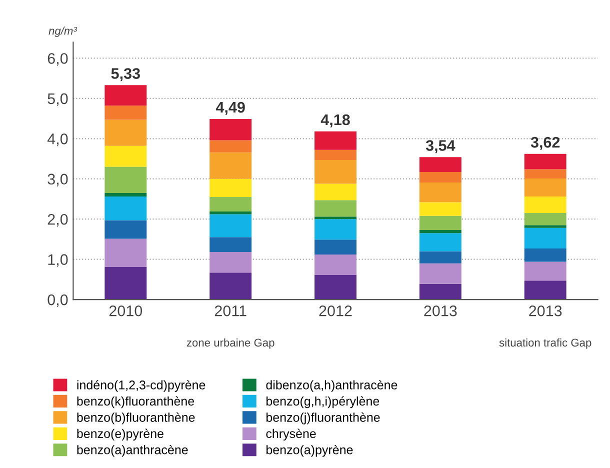 This screenshot has height=468, width=610. Describe the element at coordinates (58, 220) in the screenshot. I see `y-tick-label: 2,0` at that location.